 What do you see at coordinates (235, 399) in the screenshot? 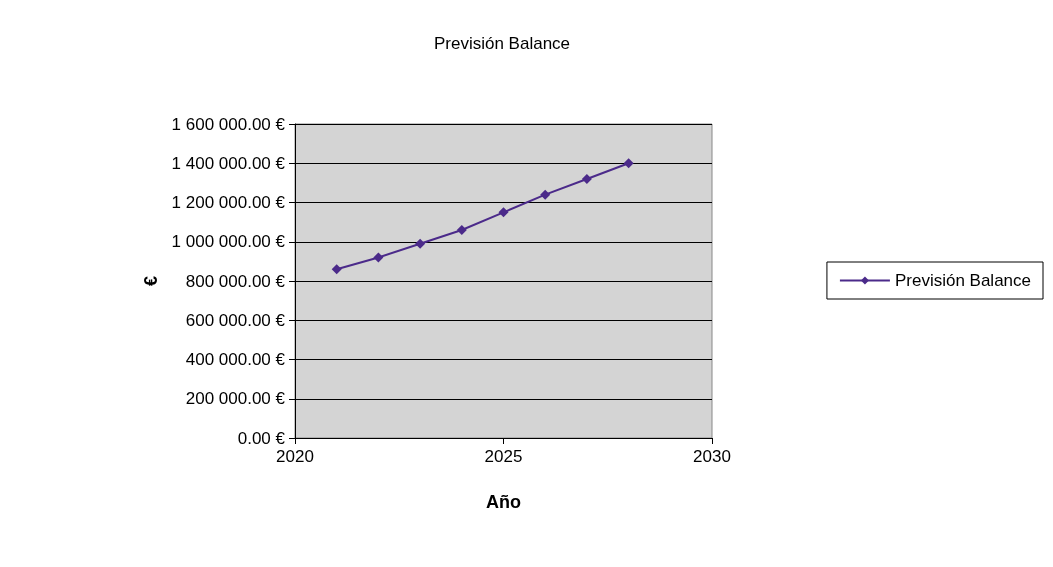
I see `y-tick-label: 200 000.00 €` at bounding box center [235, 399].